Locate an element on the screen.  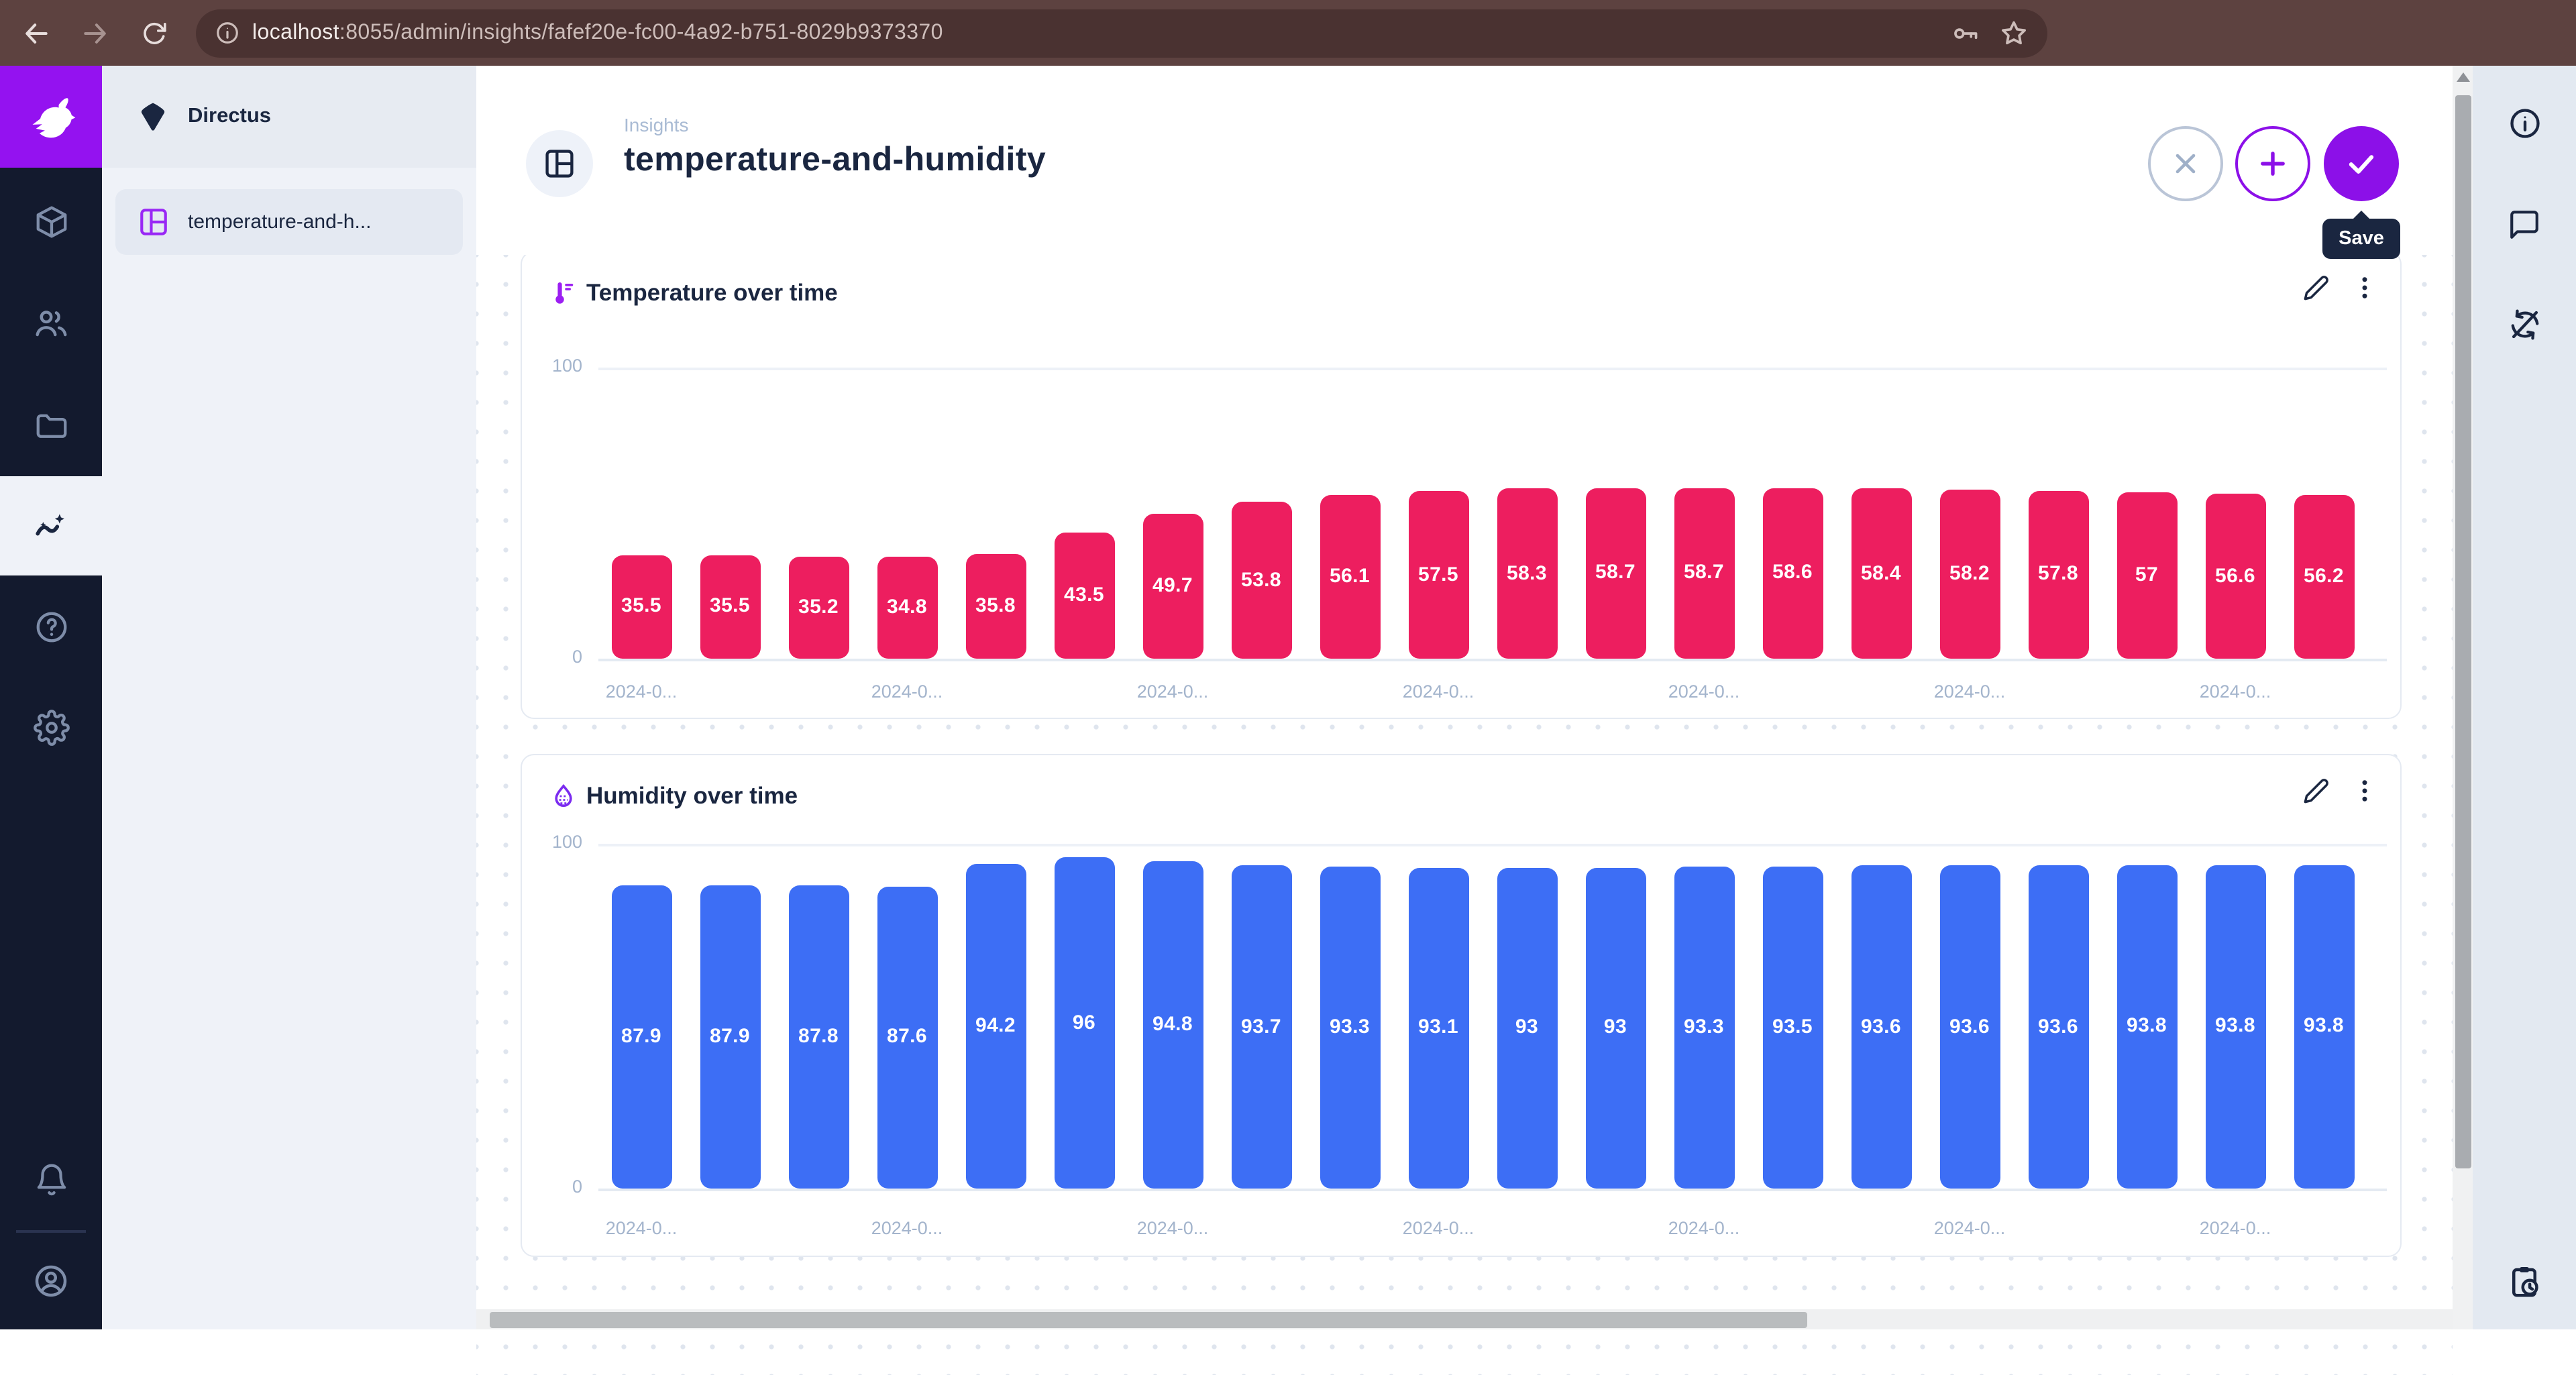
vertical-scrollbar-thumb is located at coordinates (2463, 631).